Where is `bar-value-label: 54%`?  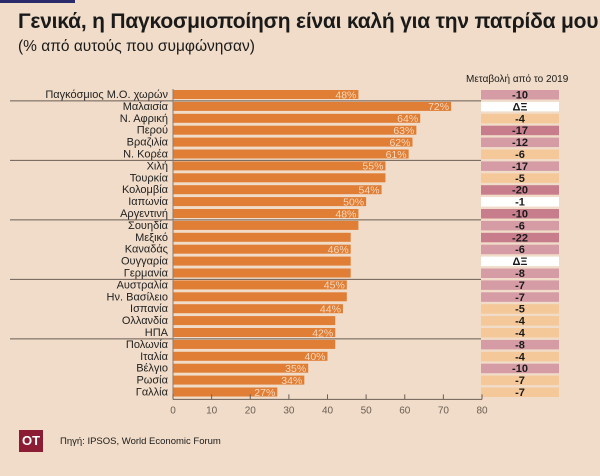
bar-value-label: 54% is located at coordinates (369, 191).